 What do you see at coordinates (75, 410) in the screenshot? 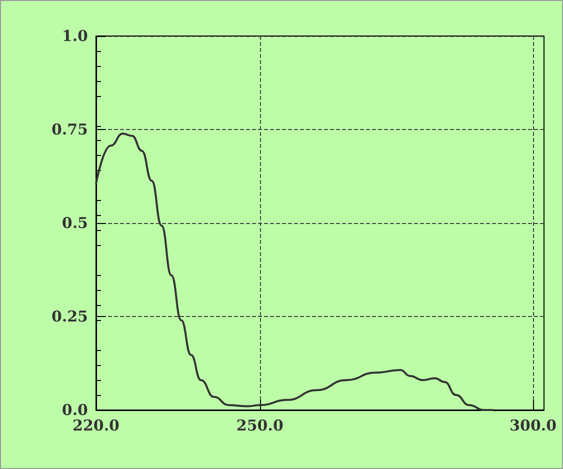
I see `y-tick-label: 0.0` at bounding box center [75, 410].